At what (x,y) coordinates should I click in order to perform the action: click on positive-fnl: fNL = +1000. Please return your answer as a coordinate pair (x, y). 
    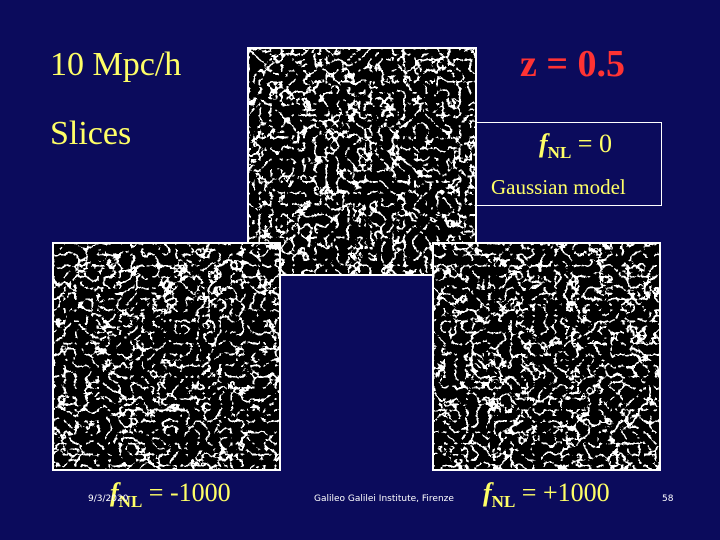
    Looking at the image, I should click on (546, 495).